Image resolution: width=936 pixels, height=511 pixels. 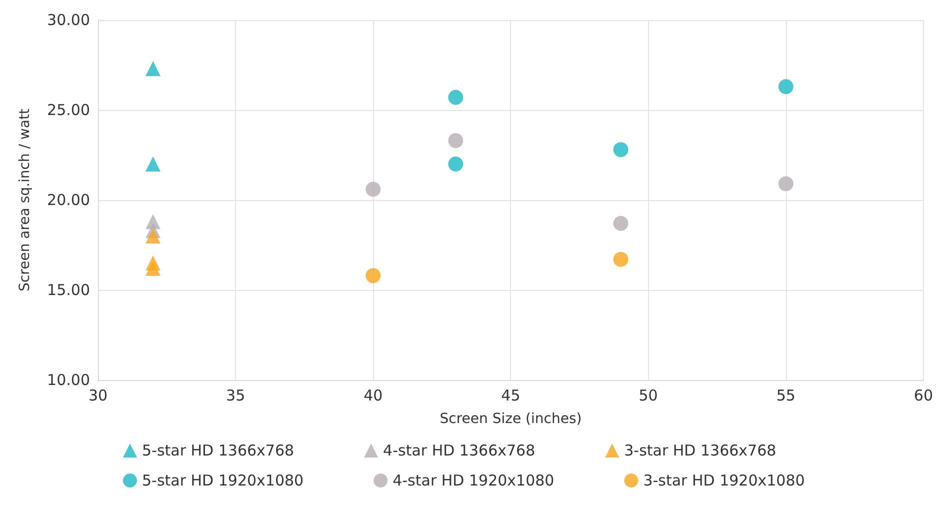 What do you see at coordinates (786, 395) in the screenshot?
I see `x-tick-label: 55` at bounding box center [786, 395].